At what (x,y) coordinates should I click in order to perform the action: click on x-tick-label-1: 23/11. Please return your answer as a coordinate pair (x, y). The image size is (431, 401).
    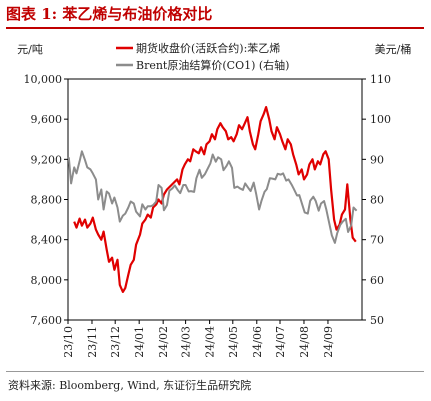
    Looking at the image, I should click on (92, 342).